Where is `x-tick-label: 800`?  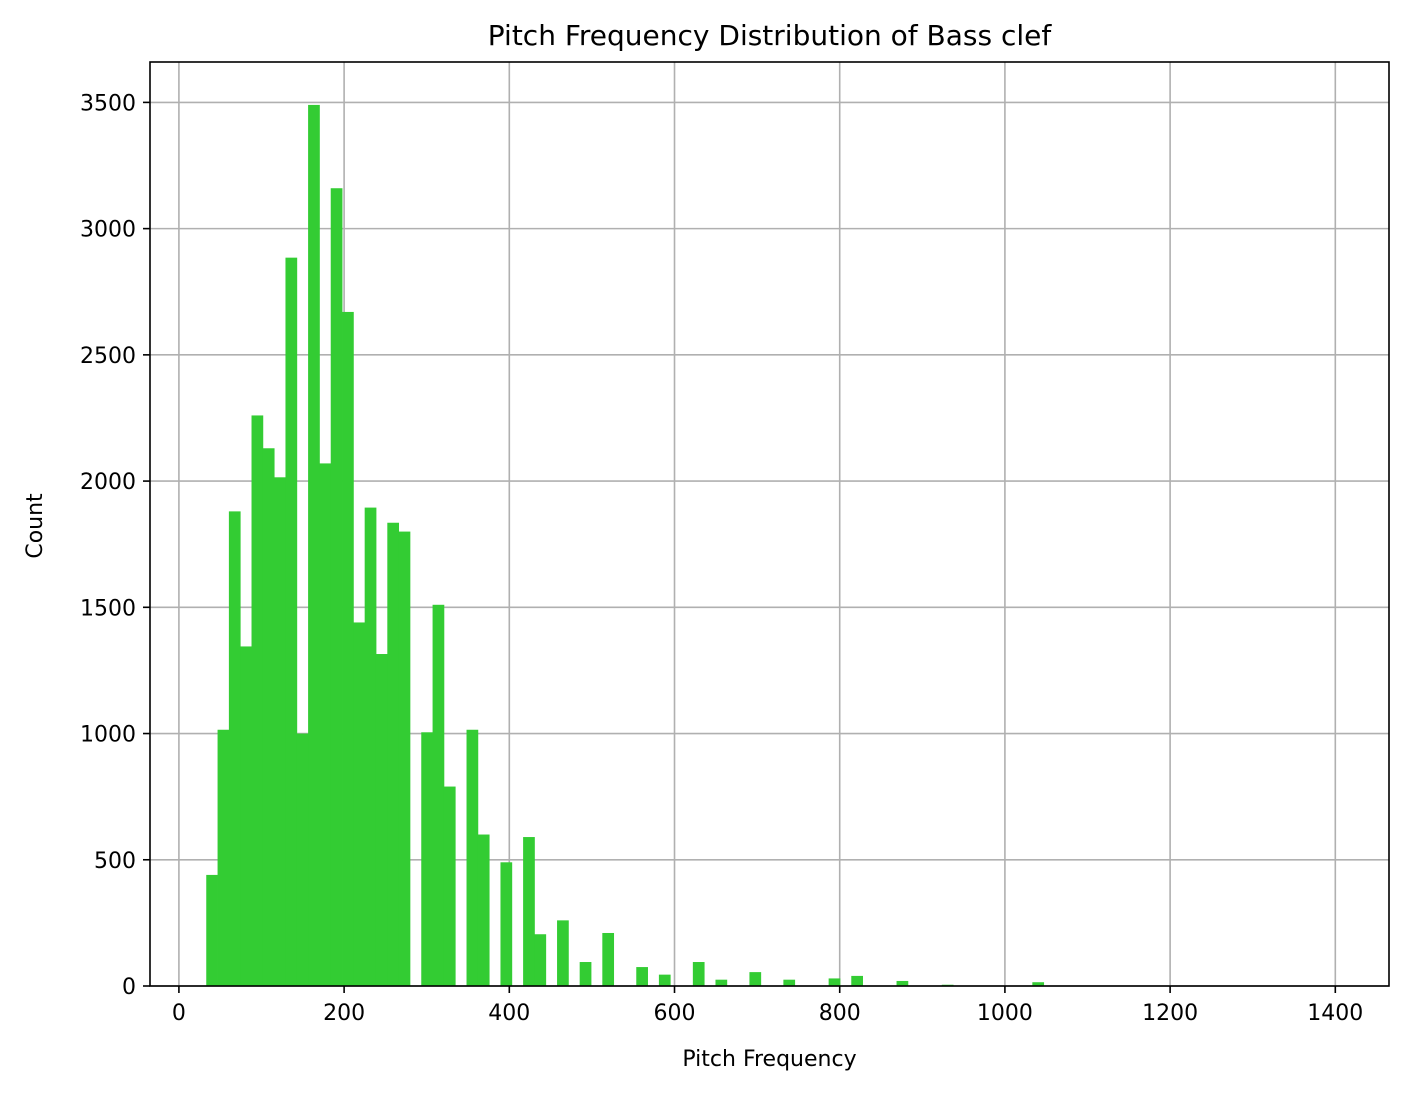
x-tick-label: 800 is located at coordinates (840, 1013).